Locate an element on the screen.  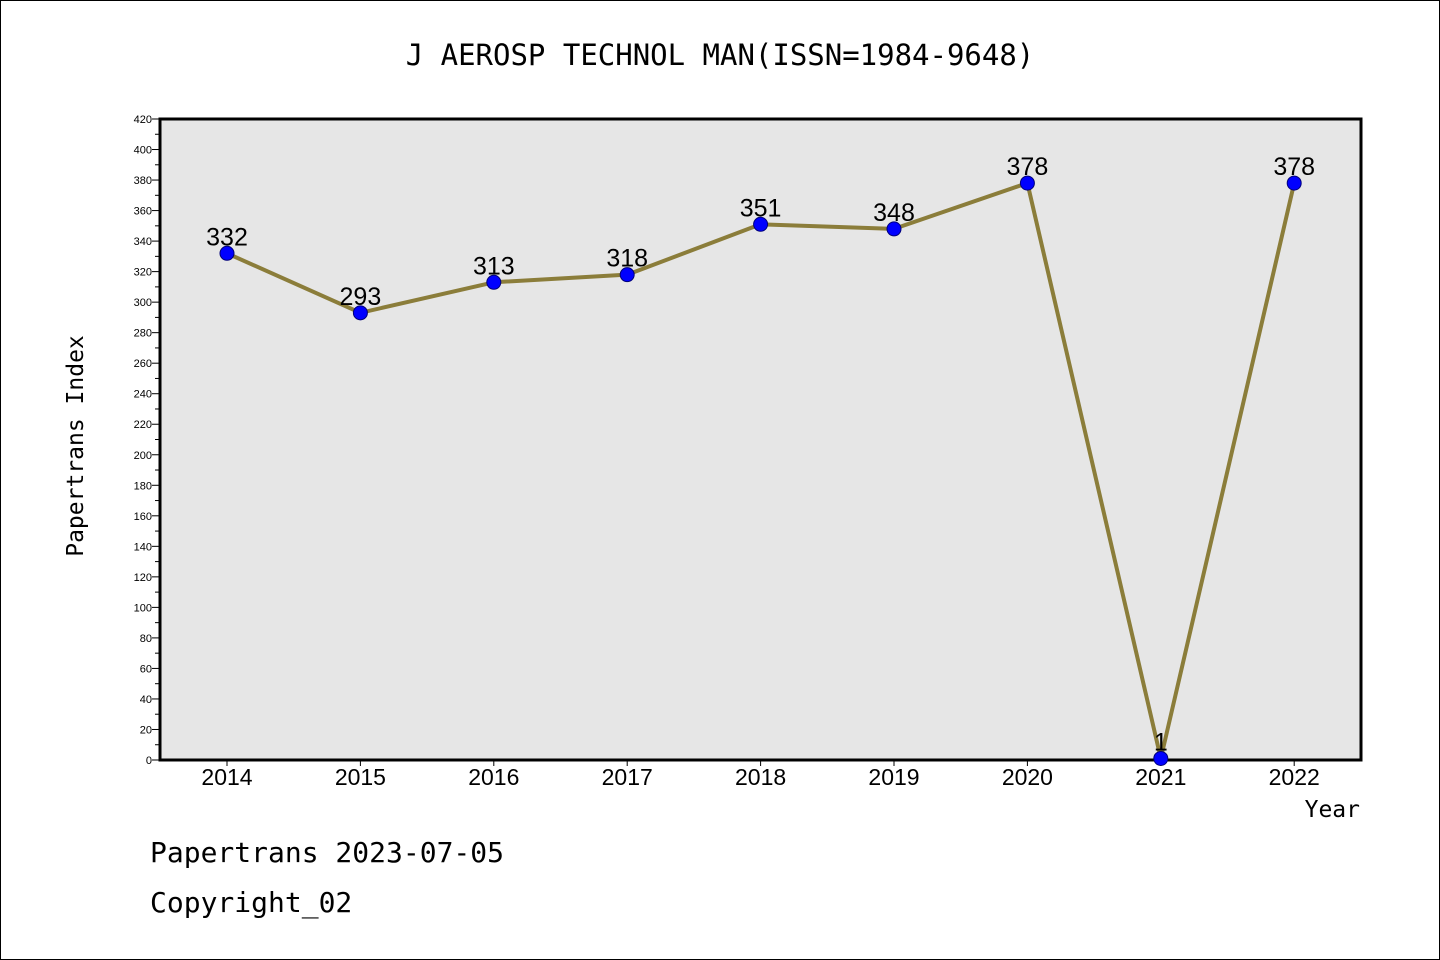
data-label: 348 is located at coordinates (894, 213).